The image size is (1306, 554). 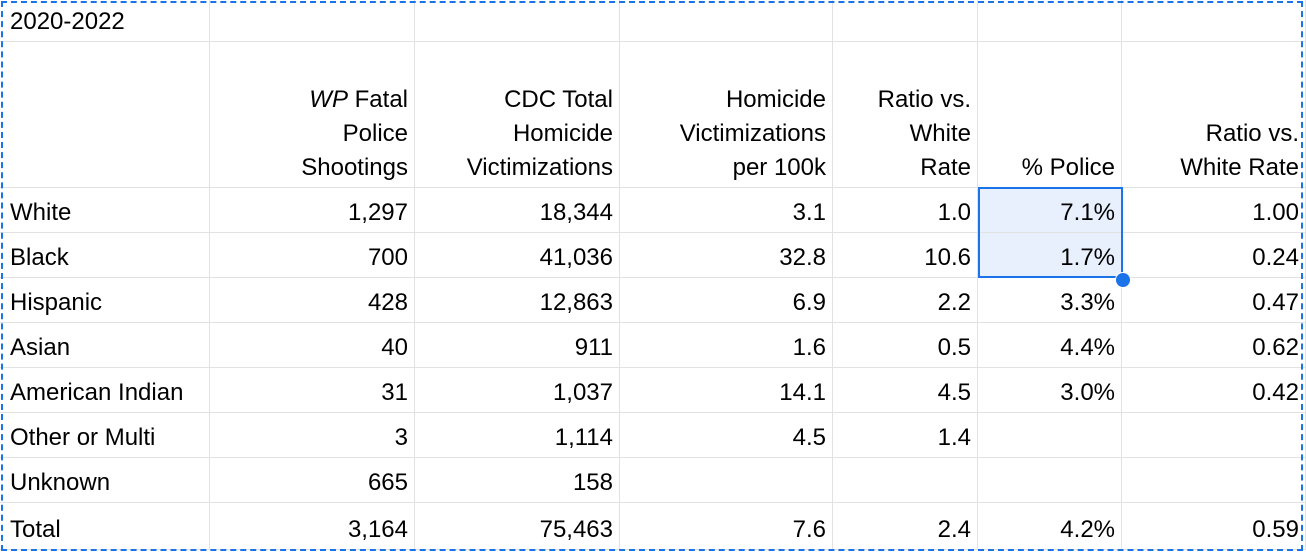 I want to click on cell: 10.6, so click(x=905, y=255).